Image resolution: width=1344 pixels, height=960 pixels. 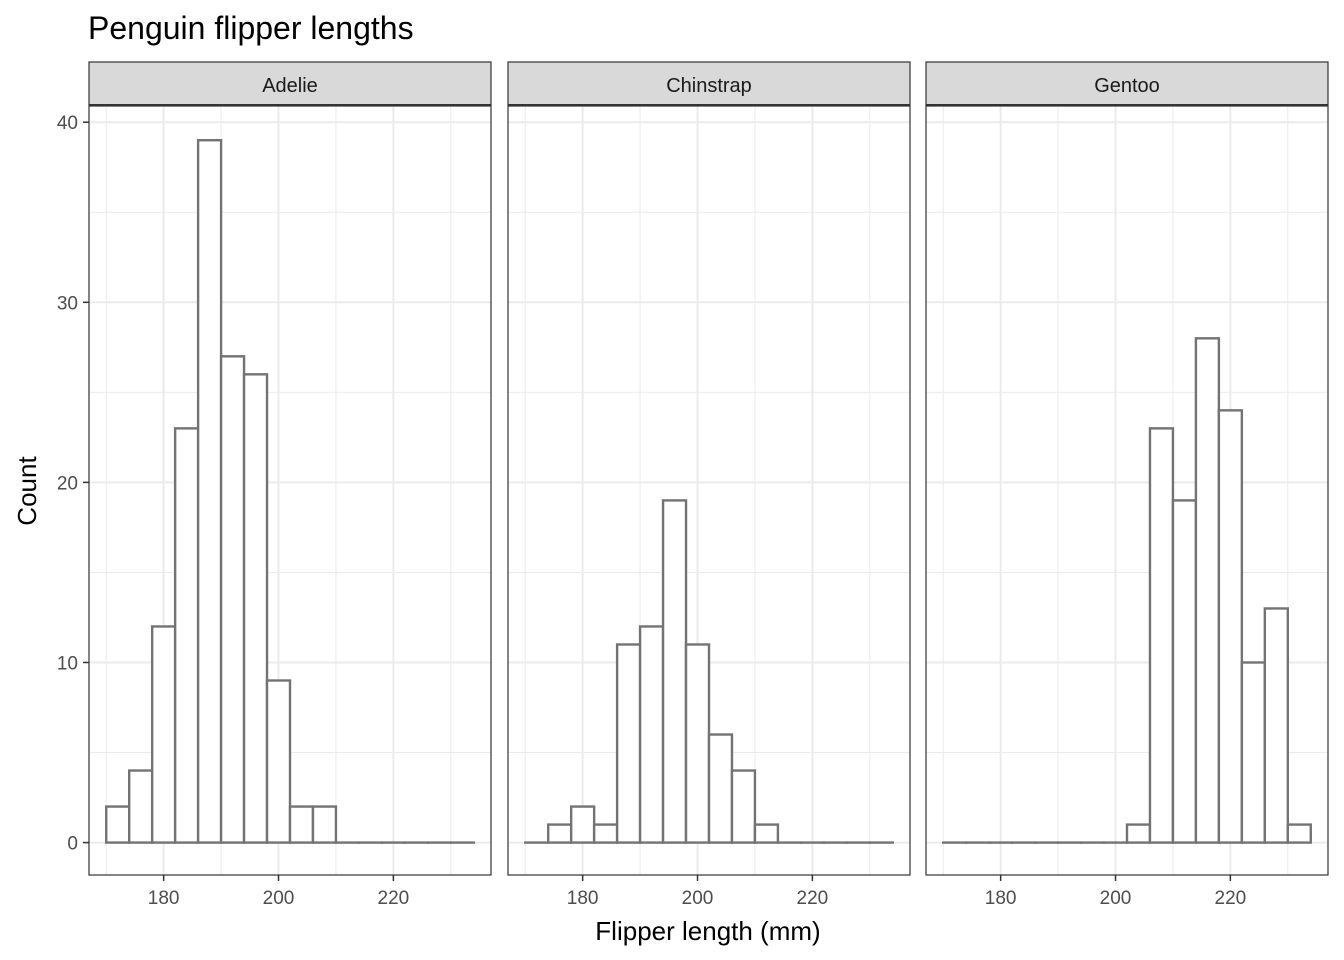 What do you see at coordinates (67, 483) in the screenshot?
I see `y-tick-label: 20` at bounding box center [67, 483].